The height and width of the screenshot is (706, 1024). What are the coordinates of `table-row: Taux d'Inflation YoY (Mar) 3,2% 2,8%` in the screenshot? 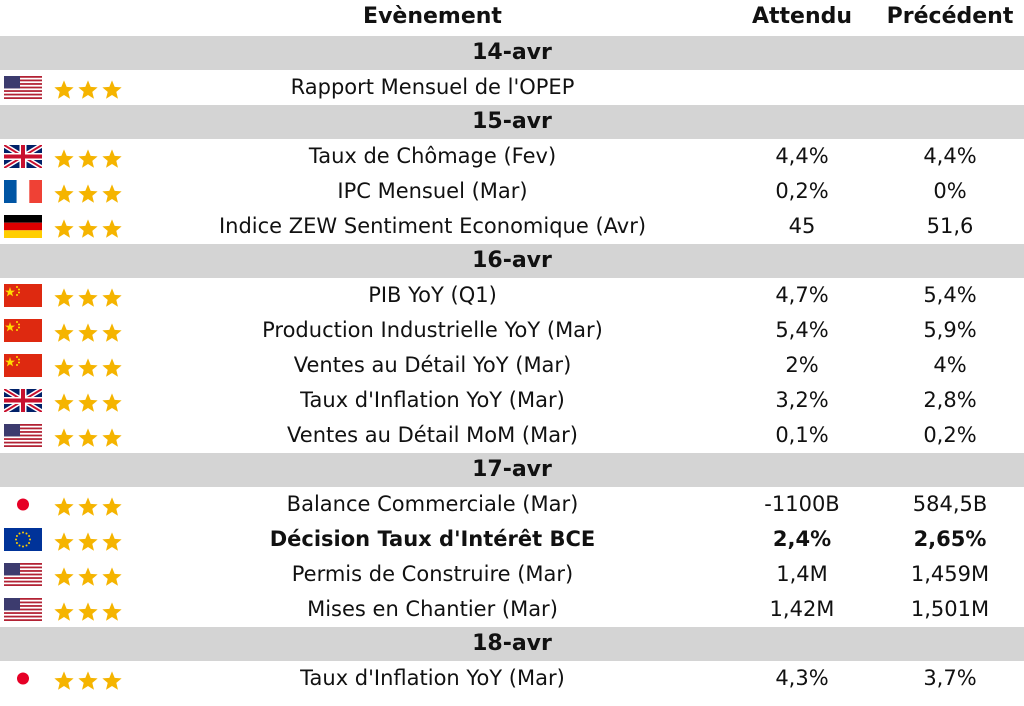 It's located at (512, 400).